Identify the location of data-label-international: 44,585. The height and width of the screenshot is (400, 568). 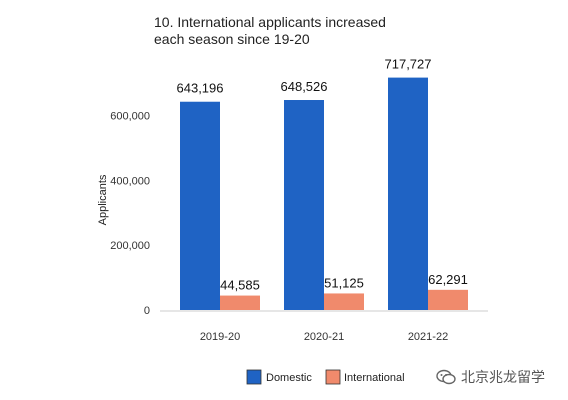
(240, 285).